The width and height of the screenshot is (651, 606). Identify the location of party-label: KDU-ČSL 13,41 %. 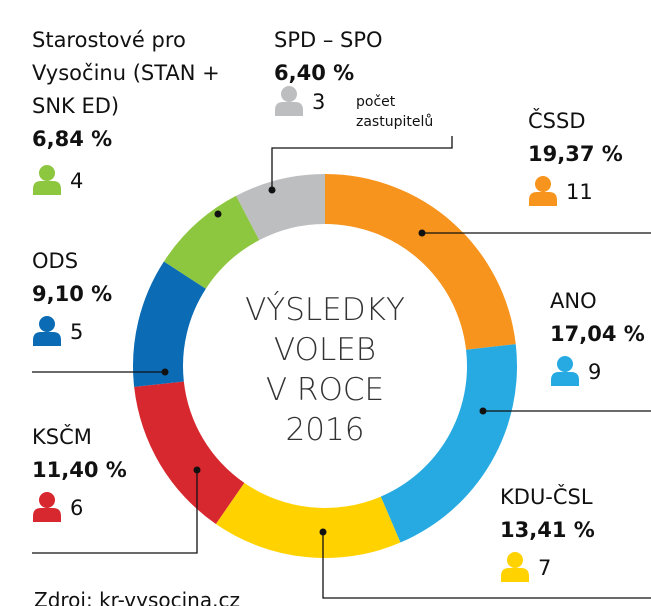
(575, 514).